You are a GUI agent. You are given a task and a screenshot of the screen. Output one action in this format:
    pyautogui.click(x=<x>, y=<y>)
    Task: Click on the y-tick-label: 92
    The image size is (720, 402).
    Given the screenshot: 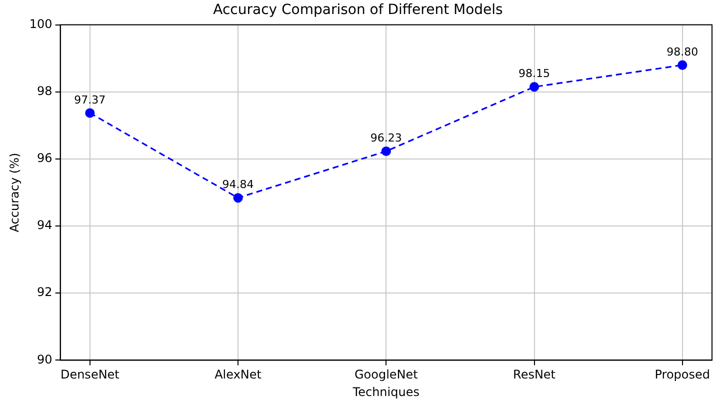 What is the action you would take?
    pyautogui.click(x=44, y=292)
    